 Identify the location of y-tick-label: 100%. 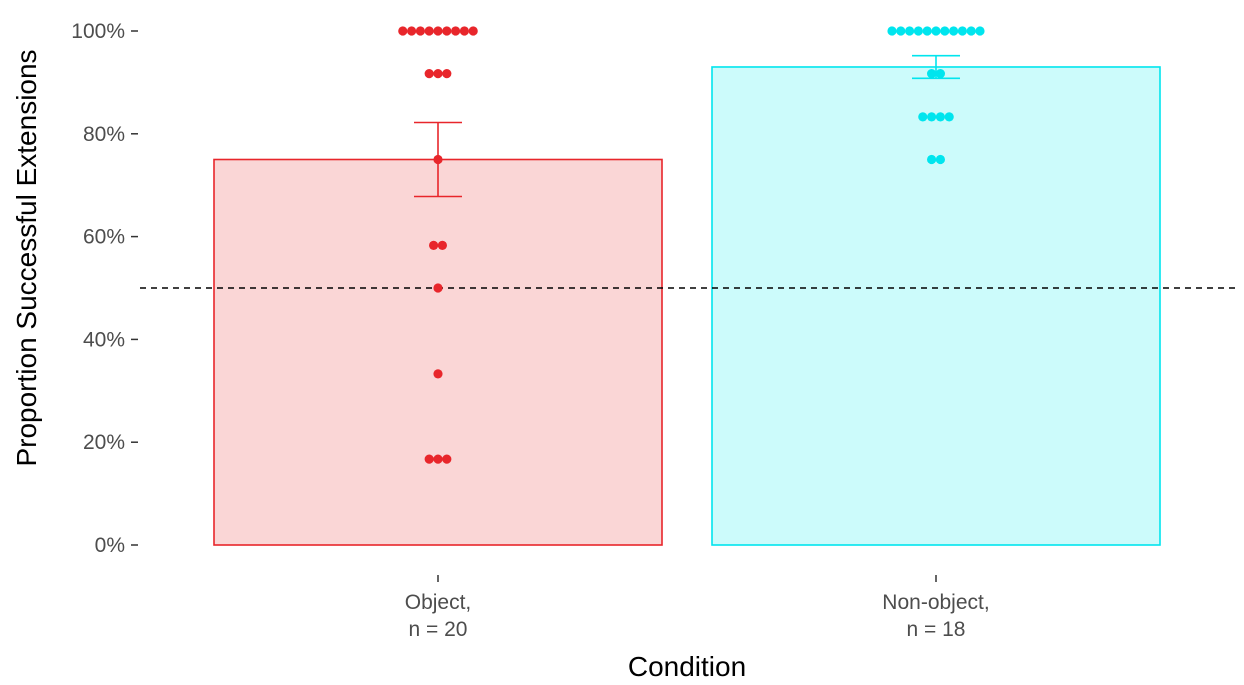
(98, 31).